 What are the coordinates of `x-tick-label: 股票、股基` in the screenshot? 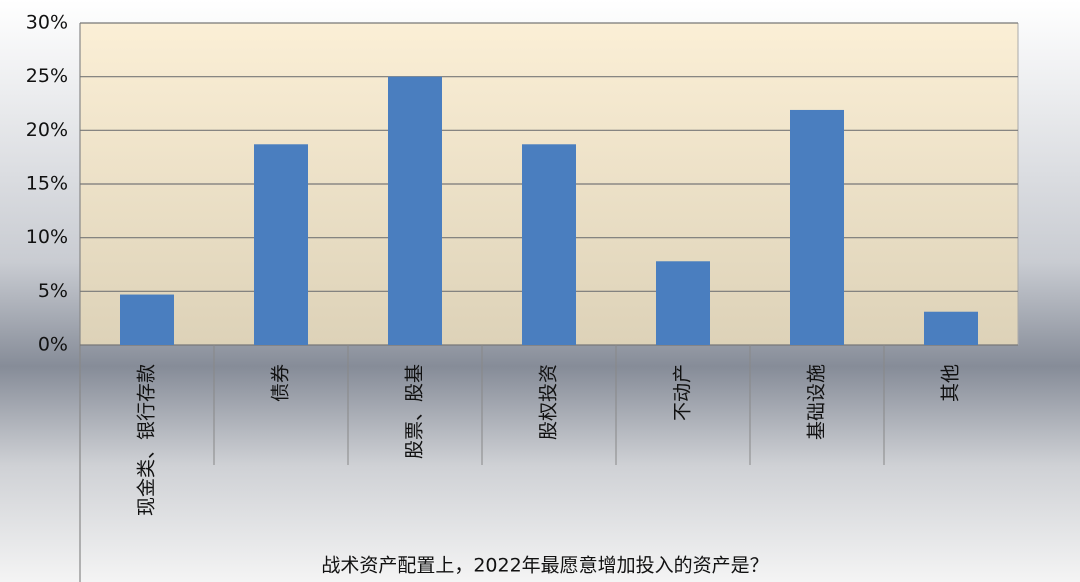 It's located at (415, 411).